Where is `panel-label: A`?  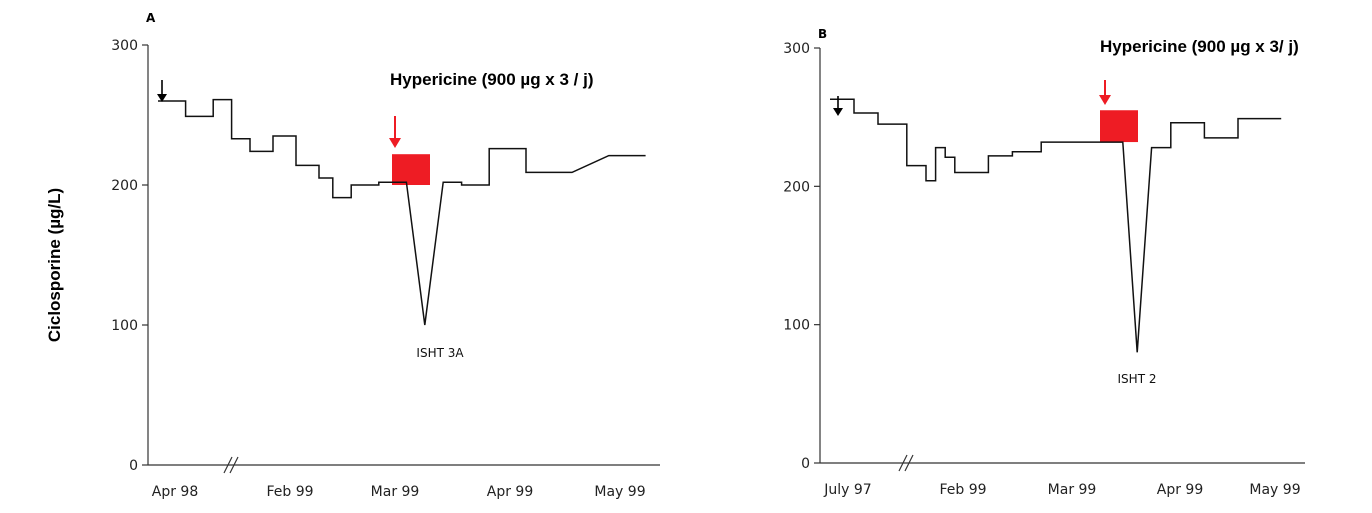 panel-label: A is located at coordinates (151, 18).